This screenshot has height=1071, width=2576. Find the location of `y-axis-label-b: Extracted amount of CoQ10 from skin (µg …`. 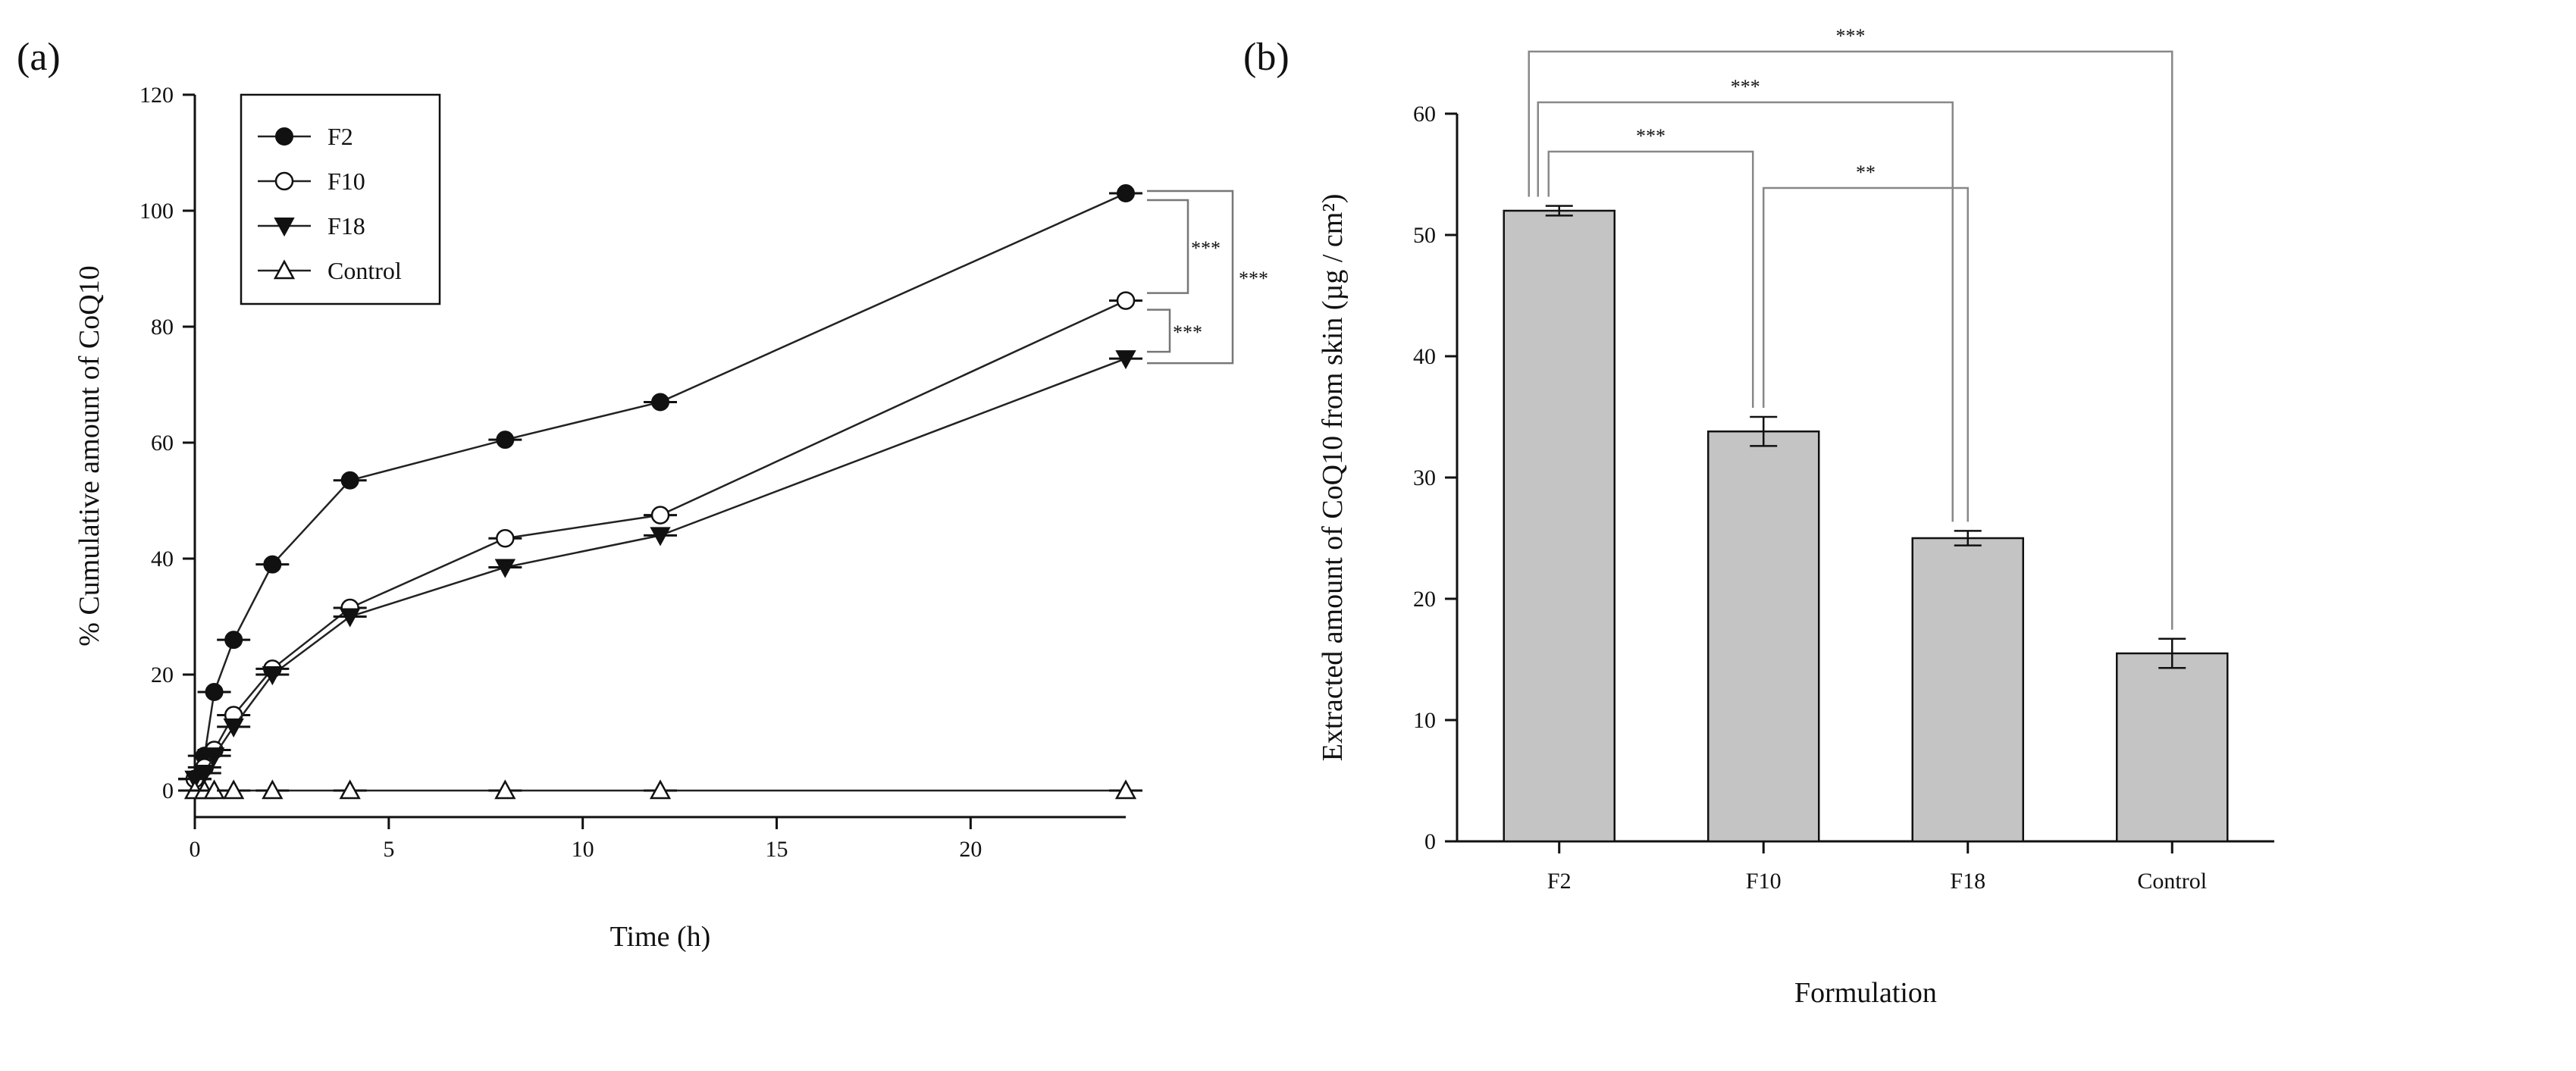

y-axis-label-b: Extracted amount of CoQ10 from skin (µg … is located at coordinates (1333, 478).